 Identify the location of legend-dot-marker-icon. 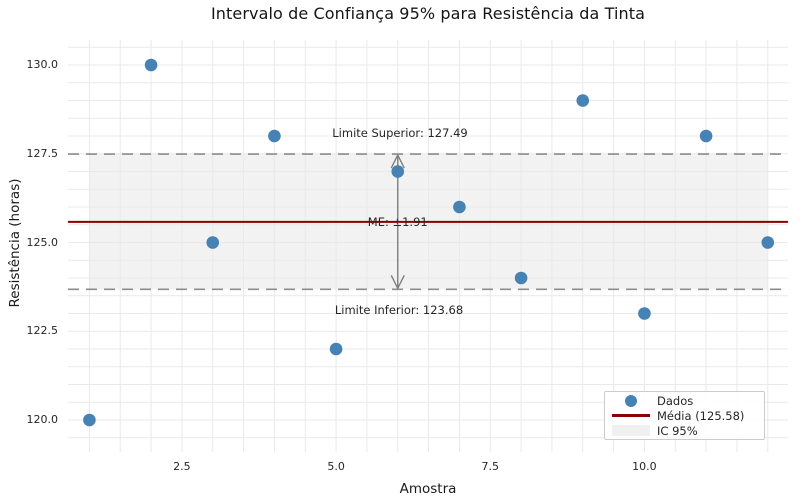
(631, 400).